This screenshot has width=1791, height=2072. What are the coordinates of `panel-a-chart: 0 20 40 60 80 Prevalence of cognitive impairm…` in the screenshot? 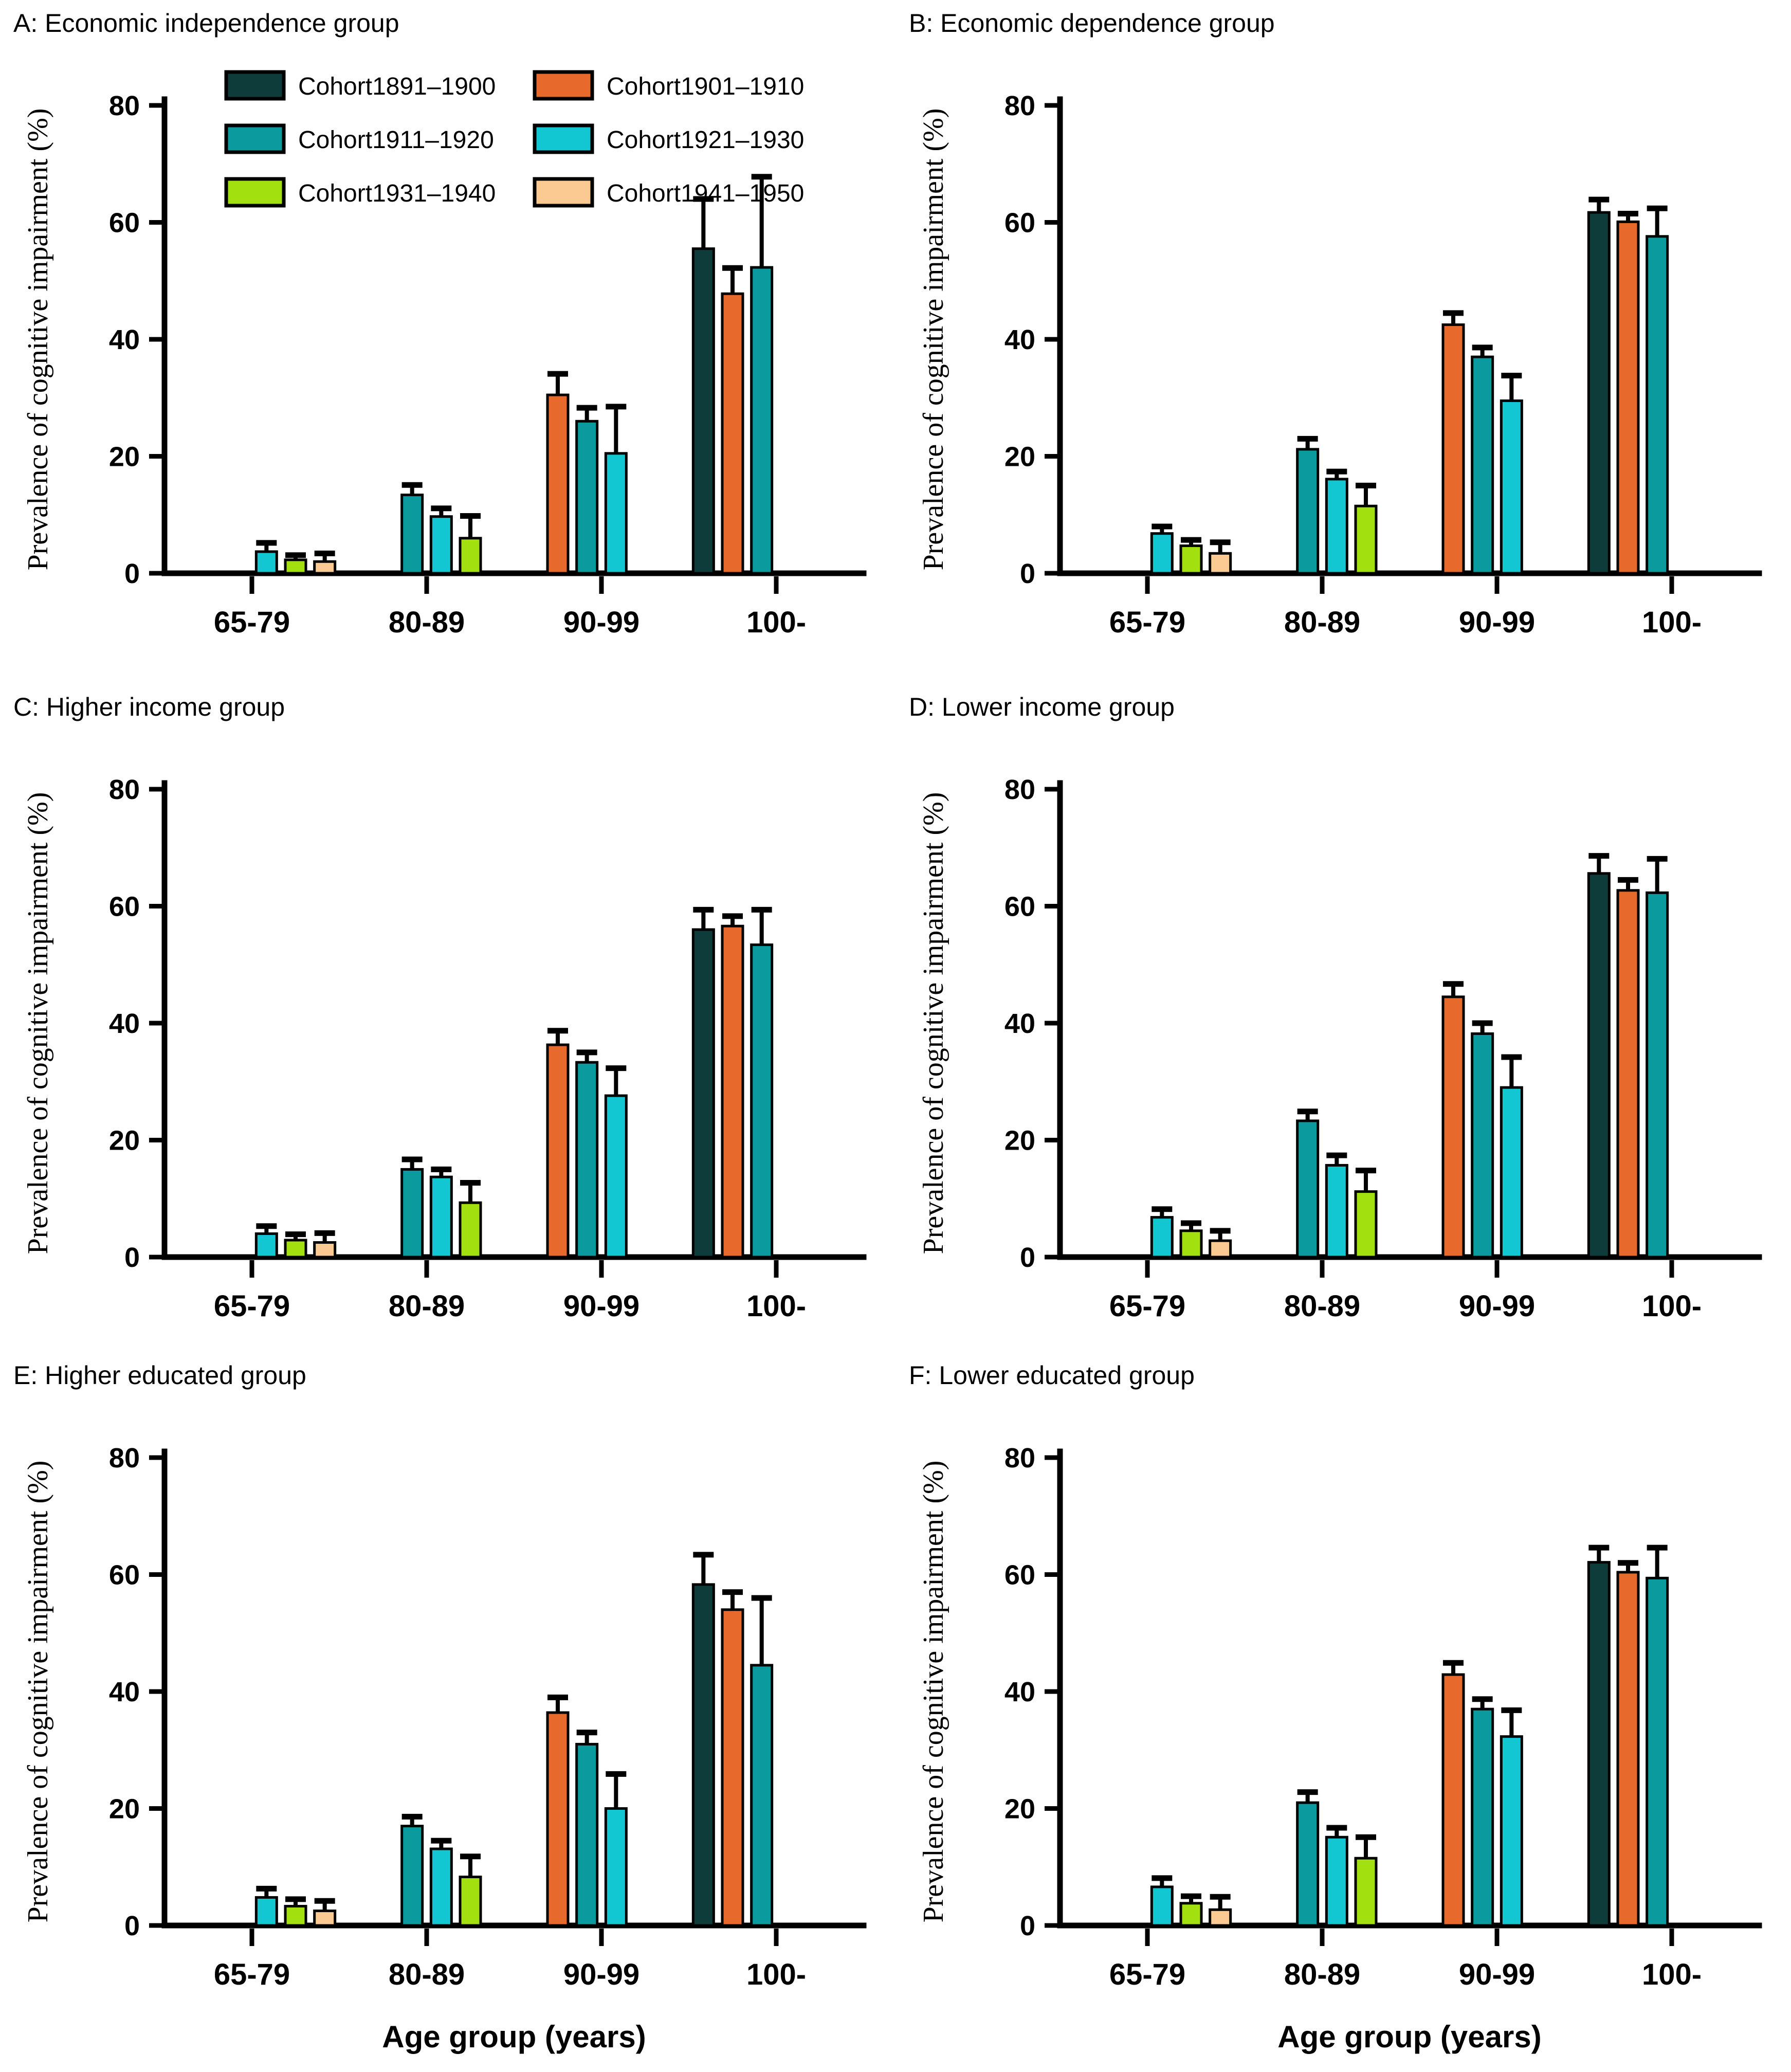 It's located at (444, 354).